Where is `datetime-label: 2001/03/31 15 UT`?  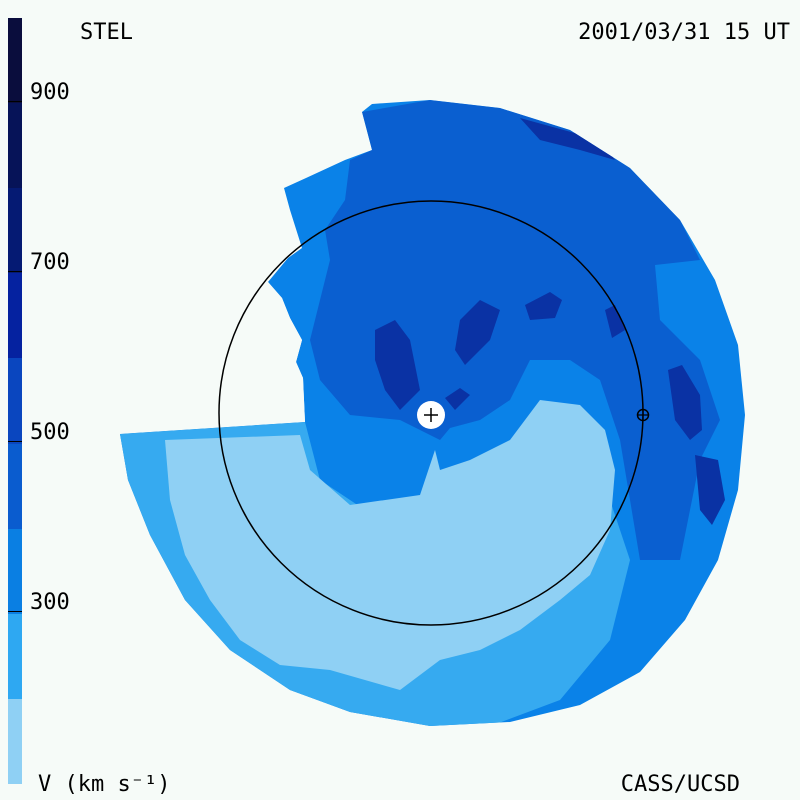 datetime-label: 2001/03/31 15 UT is located at coordinates (684, 32).